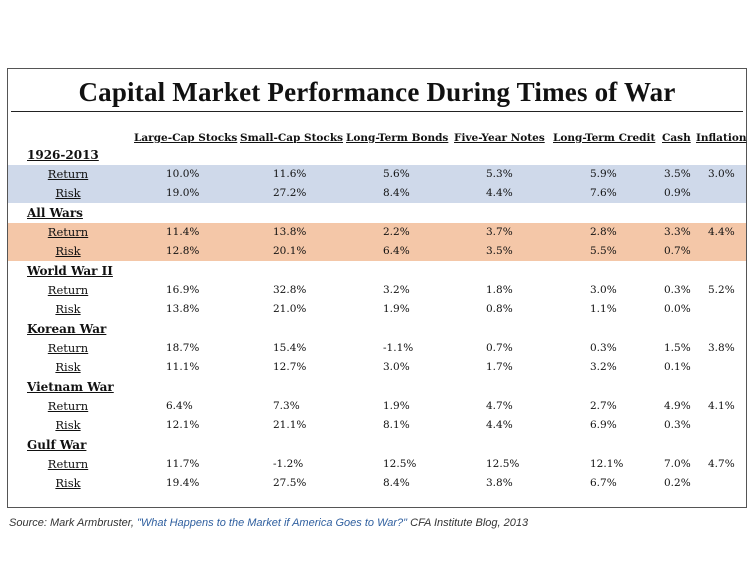  Describe the element at coordinates (290, 309) in the screenshot. I see `table-cell: 21.0%` at that location.